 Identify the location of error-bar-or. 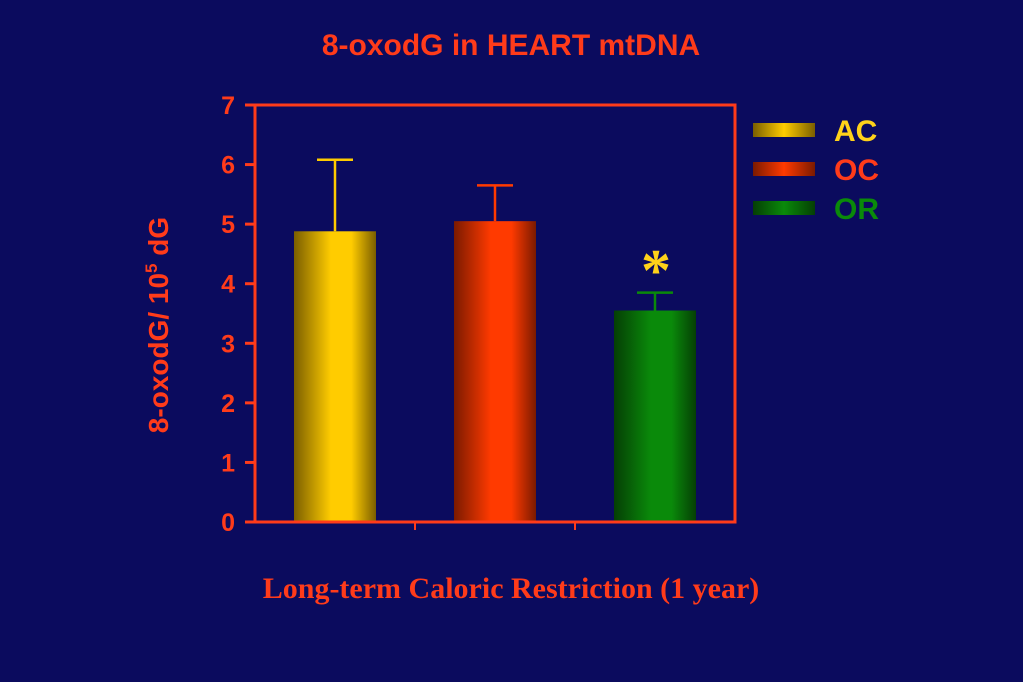
(655, 301).